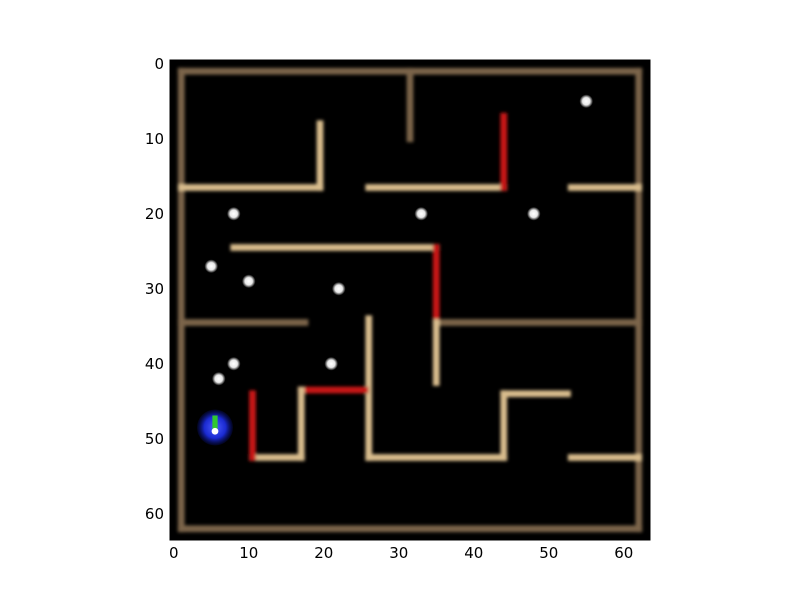 The image size is (800, 600). What do you see at coordinates (154, 514) in the screenshot?
I see `y-tick-label: 60` at bounding box center [154, 514].